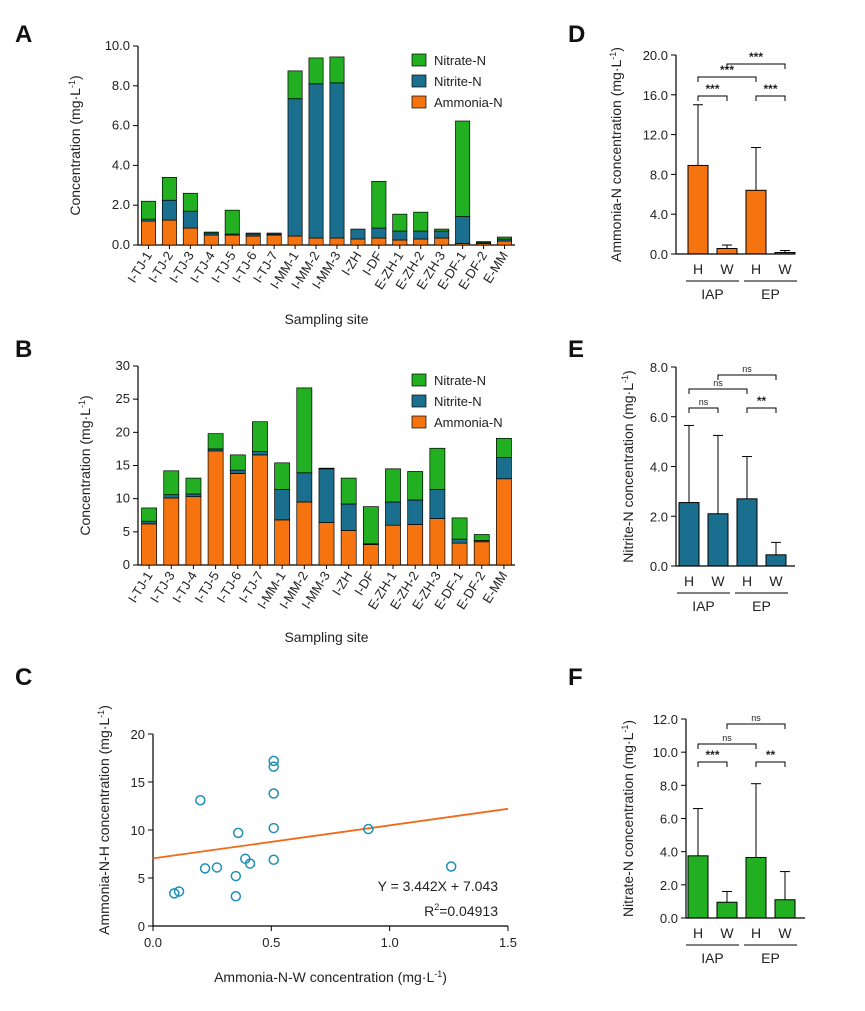 This screenshot has height=1011, width=865. What do you see at coordinates (117, 45) in the screenshot?
I see `y-tick-label: 10.0` at bounding box center [117, 45].